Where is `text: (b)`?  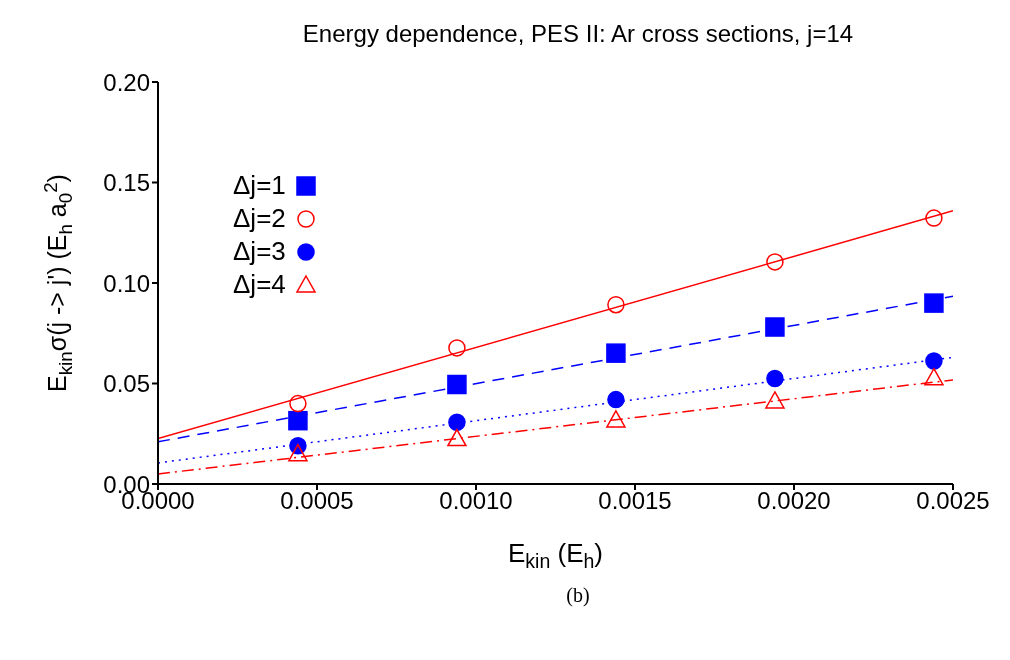
text: (b) is located at coordinates (578, 595).